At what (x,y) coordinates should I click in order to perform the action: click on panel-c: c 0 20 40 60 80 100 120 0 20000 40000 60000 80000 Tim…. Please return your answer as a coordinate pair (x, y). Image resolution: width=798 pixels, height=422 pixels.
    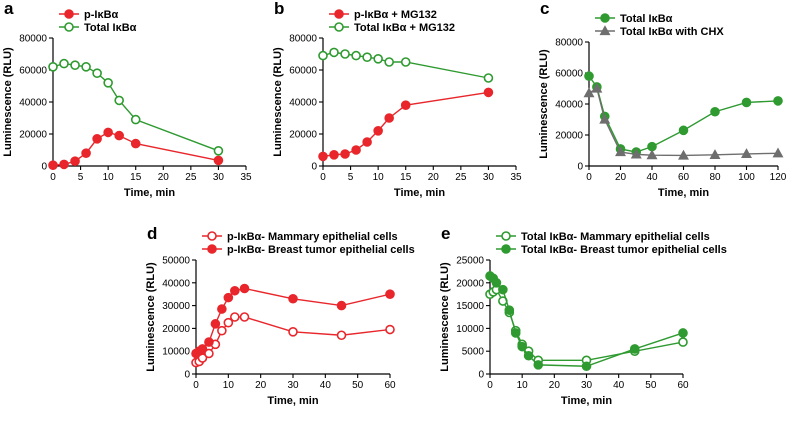
    Looking at the image, I should click on (662, 99).